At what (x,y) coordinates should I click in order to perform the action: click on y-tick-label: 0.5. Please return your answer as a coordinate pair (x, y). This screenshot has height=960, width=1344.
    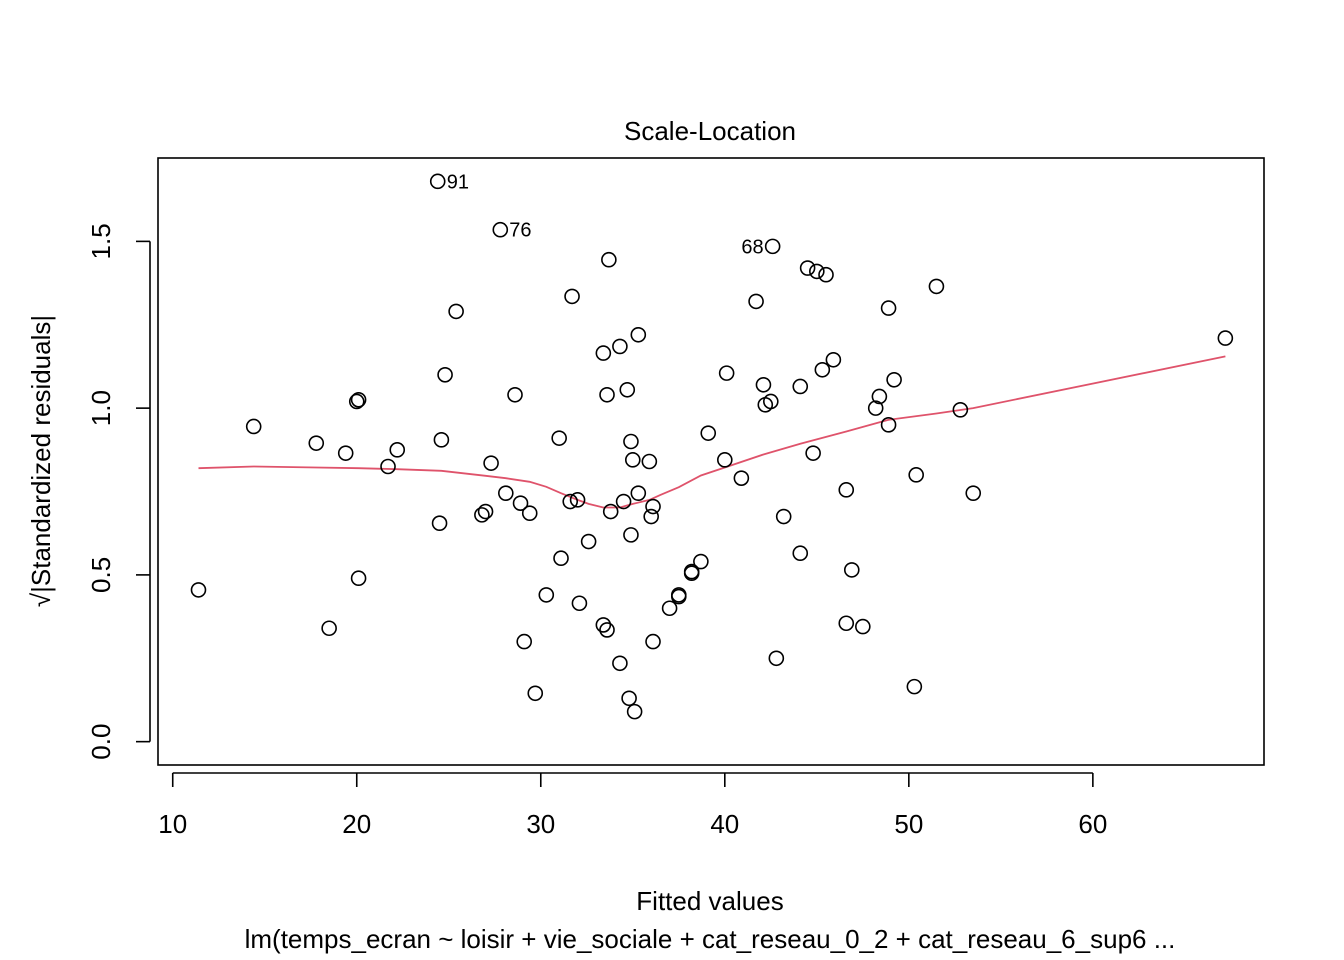
    Looking at the image, I should click on (101, 575).